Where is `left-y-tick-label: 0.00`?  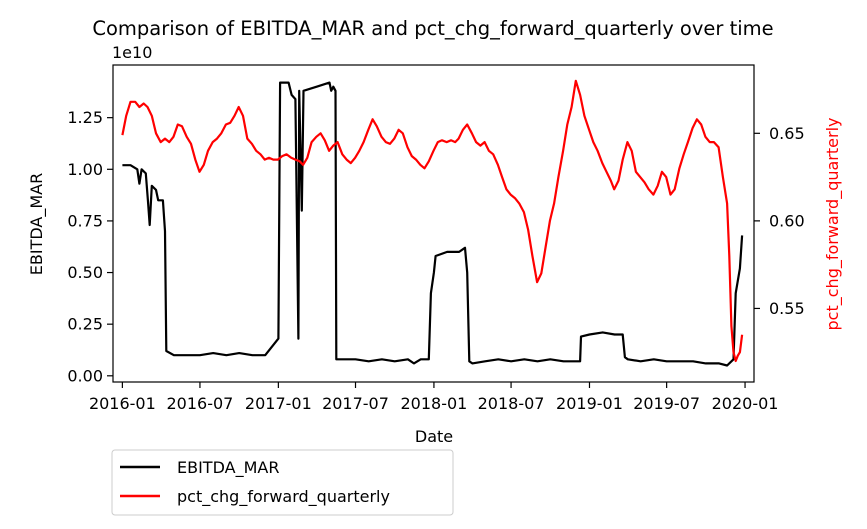 left-y-tick-label: 0.00 is located at coordinates (85, 375).